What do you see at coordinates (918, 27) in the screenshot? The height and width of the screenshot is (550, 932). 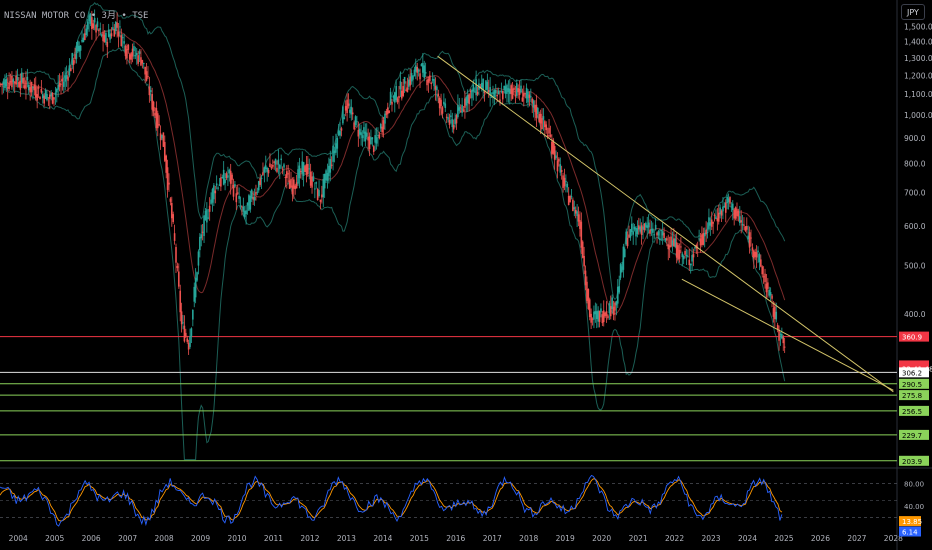 I see `y-tick-label: 1,500.0` at bounding box center [918, 27].